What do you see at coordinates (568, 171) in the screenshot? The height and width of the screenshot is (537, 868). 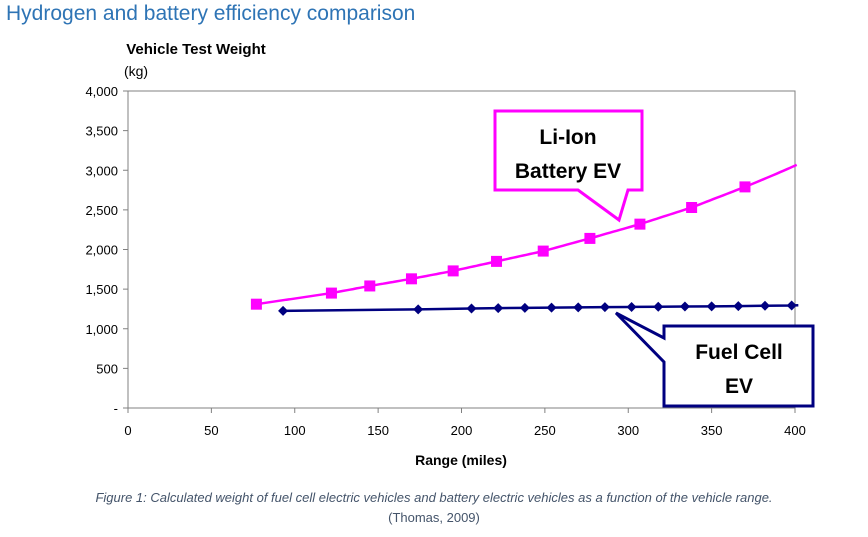 I see `battery-callout-line2: Battery EV` at bounding box center [568, 171].